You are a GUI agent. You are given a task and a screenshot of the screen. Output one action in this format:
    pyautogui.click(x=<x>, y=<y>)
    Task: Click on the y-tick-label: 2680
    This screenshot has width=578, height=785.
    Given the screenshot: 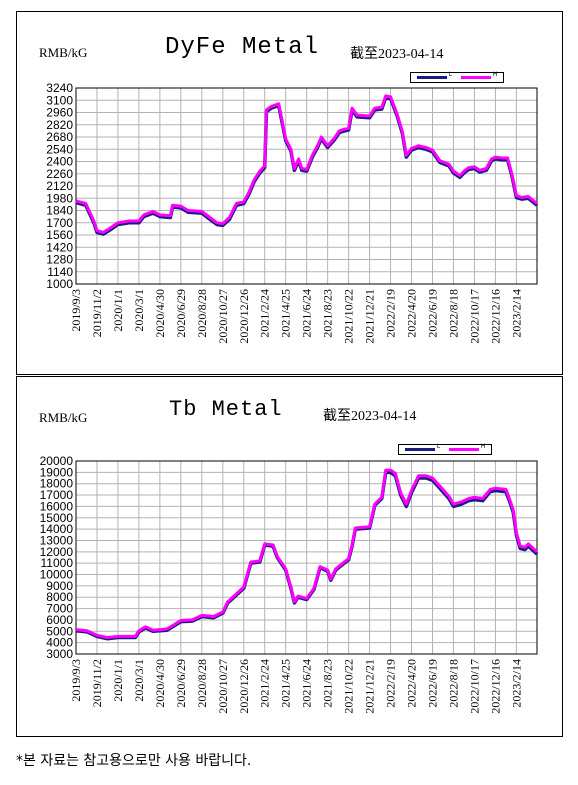 What is the action you would take?
    pyautogui.click(x=59, y=137)
    